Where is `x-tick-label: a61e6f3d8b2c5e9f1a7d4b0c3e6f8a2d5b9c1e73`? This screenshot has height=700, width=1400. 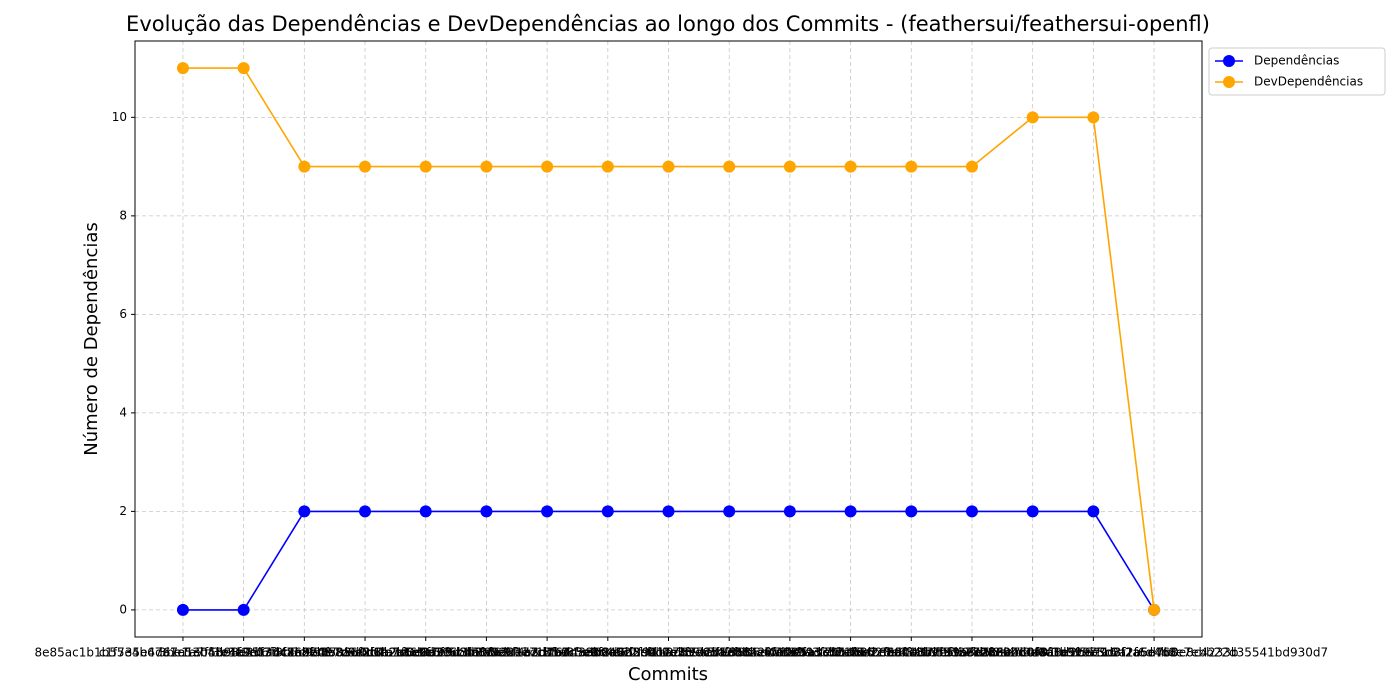
x-tick-label: a61e6f3d8b2c5e9f1a7d4b0c3e6f8a2d5b9c1e73 is located at coordinates (547, 653).